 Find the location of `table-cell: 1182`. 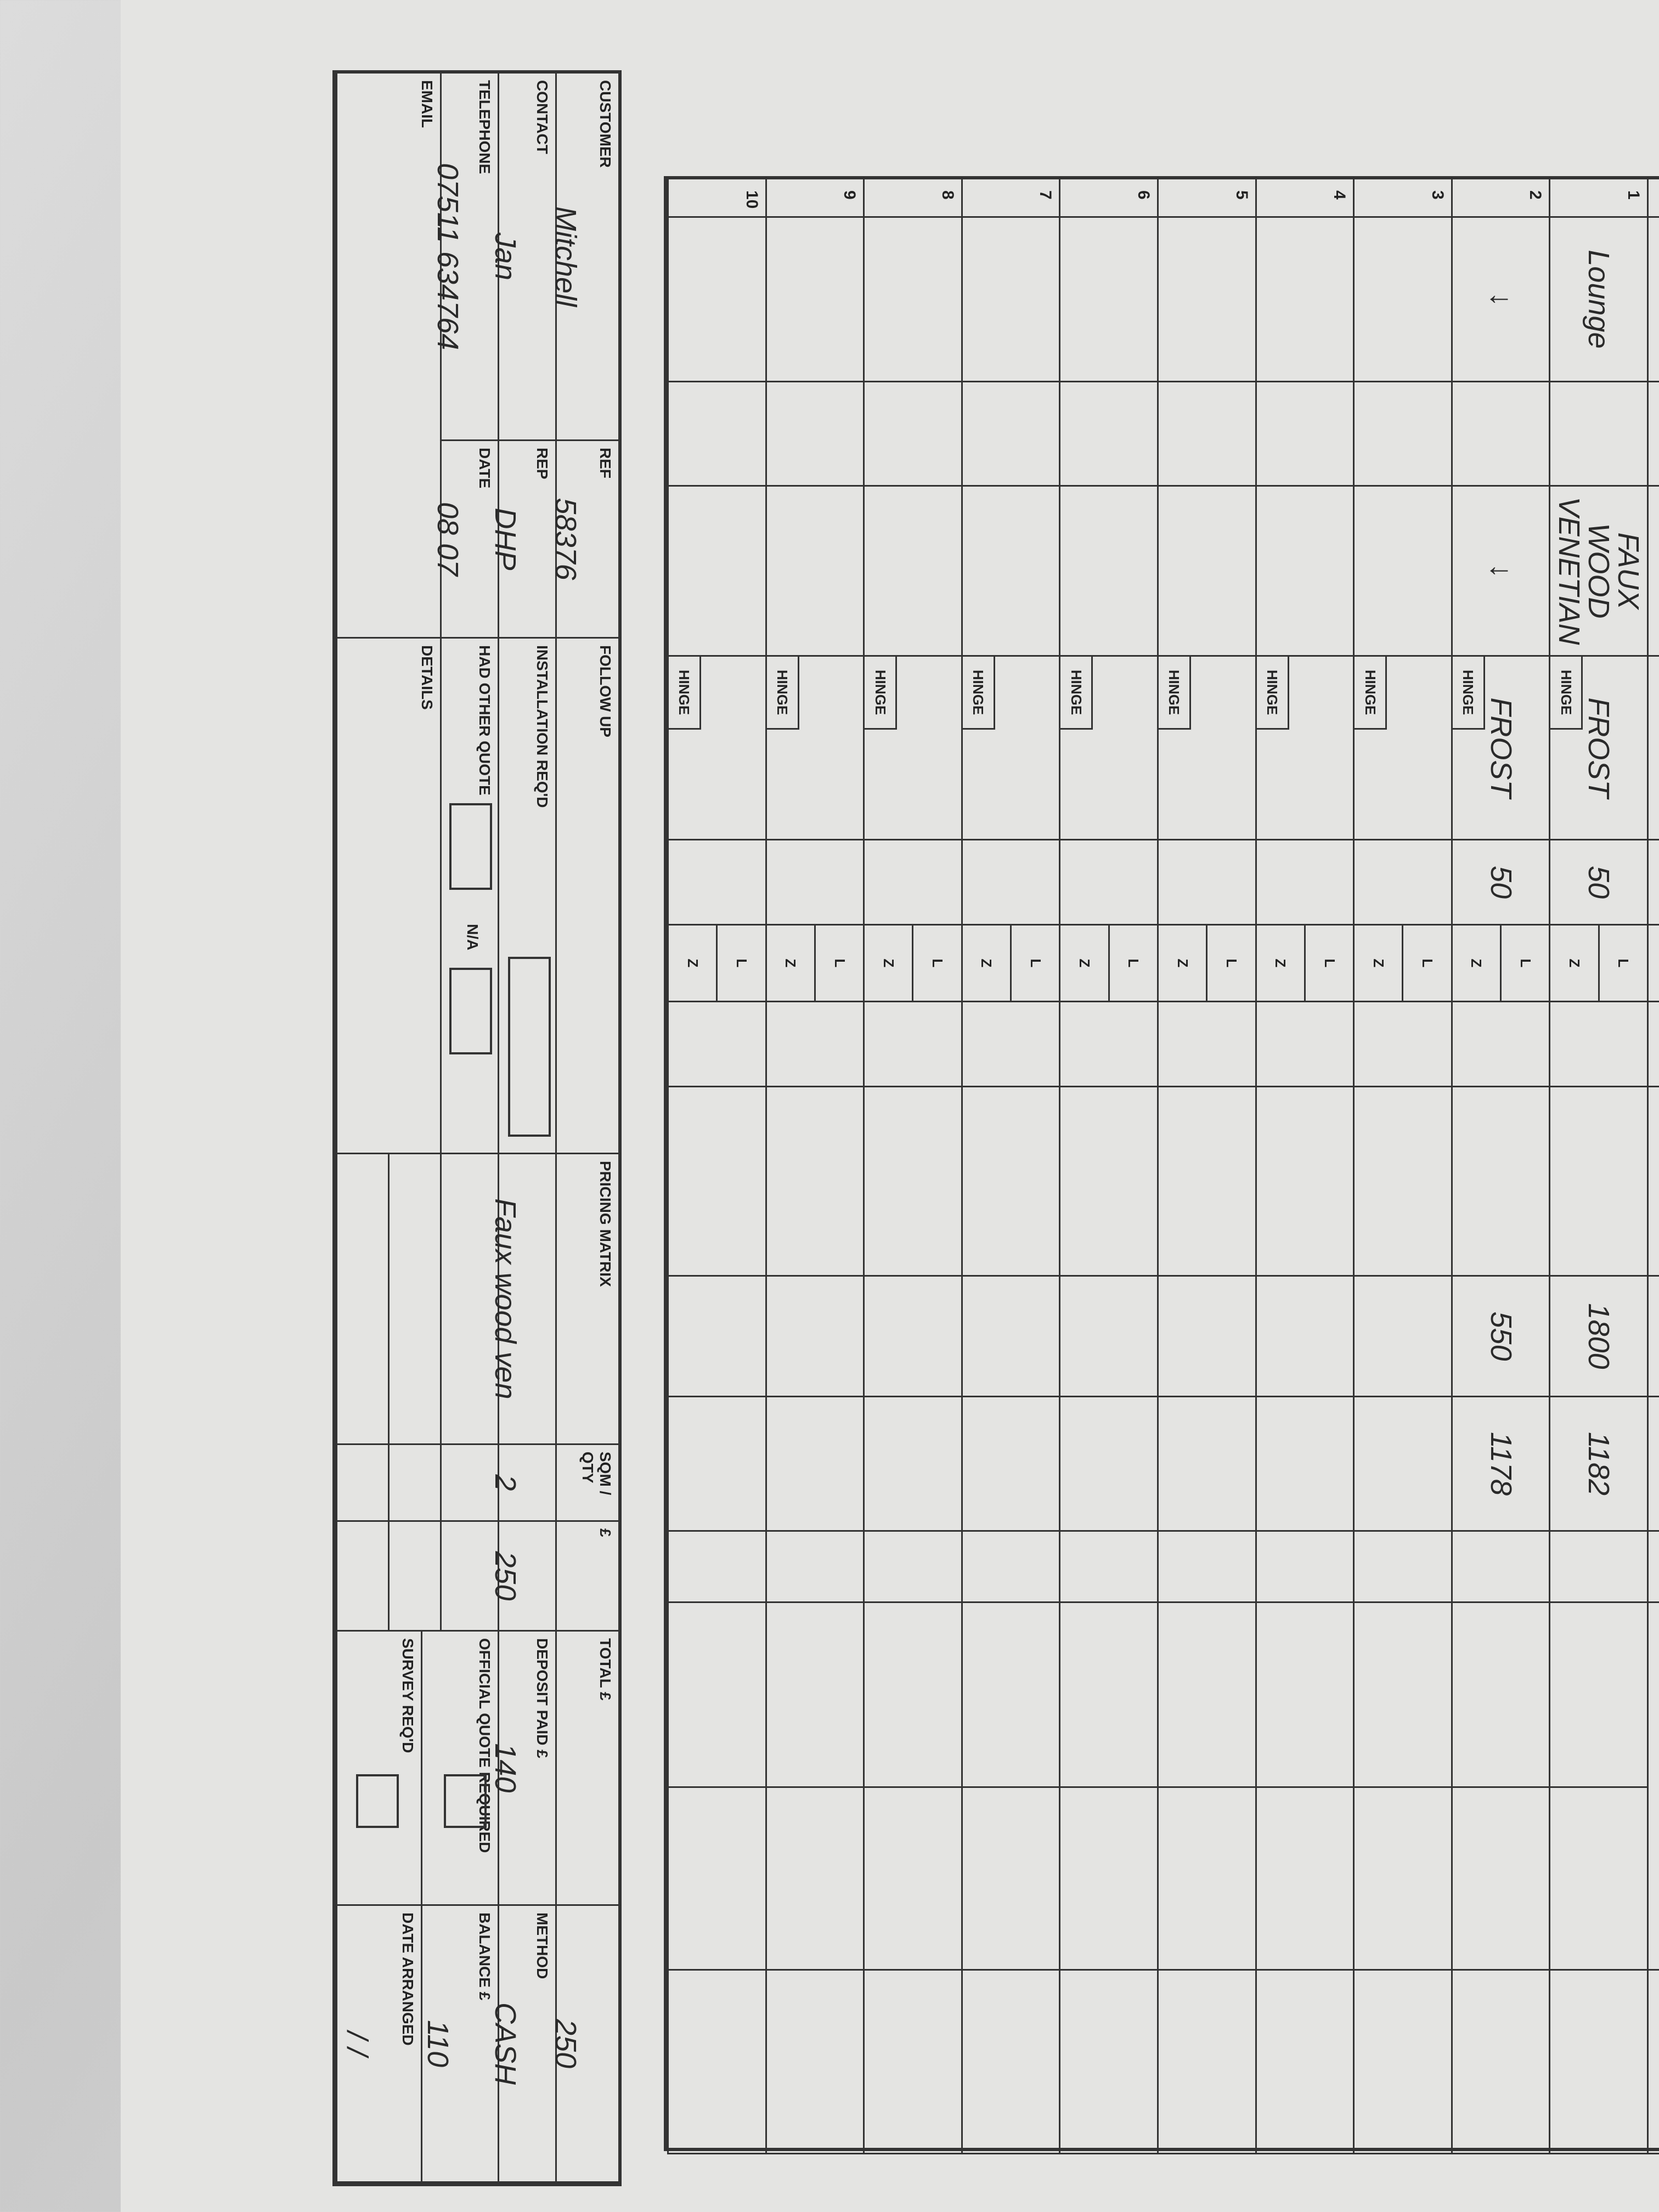

table-cell: 1182 is located at coordinates (1598, 1465).